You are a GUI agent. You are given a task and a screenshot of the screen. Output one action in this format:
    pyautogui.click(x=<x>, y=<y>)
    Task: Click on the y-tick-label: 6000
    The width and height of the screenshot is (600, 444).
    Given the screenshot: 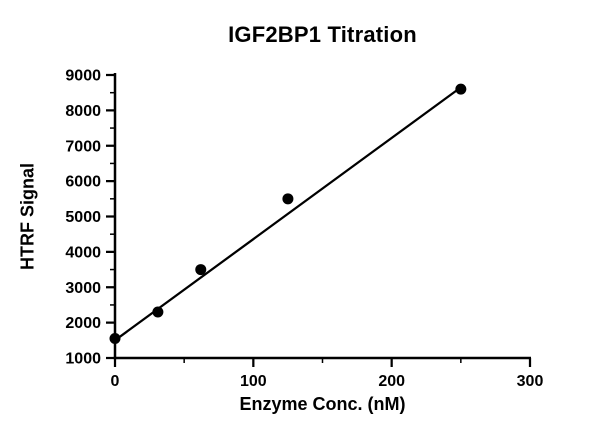 What is the action you would take?
    pyautogui.click(x=83, y=182)
    